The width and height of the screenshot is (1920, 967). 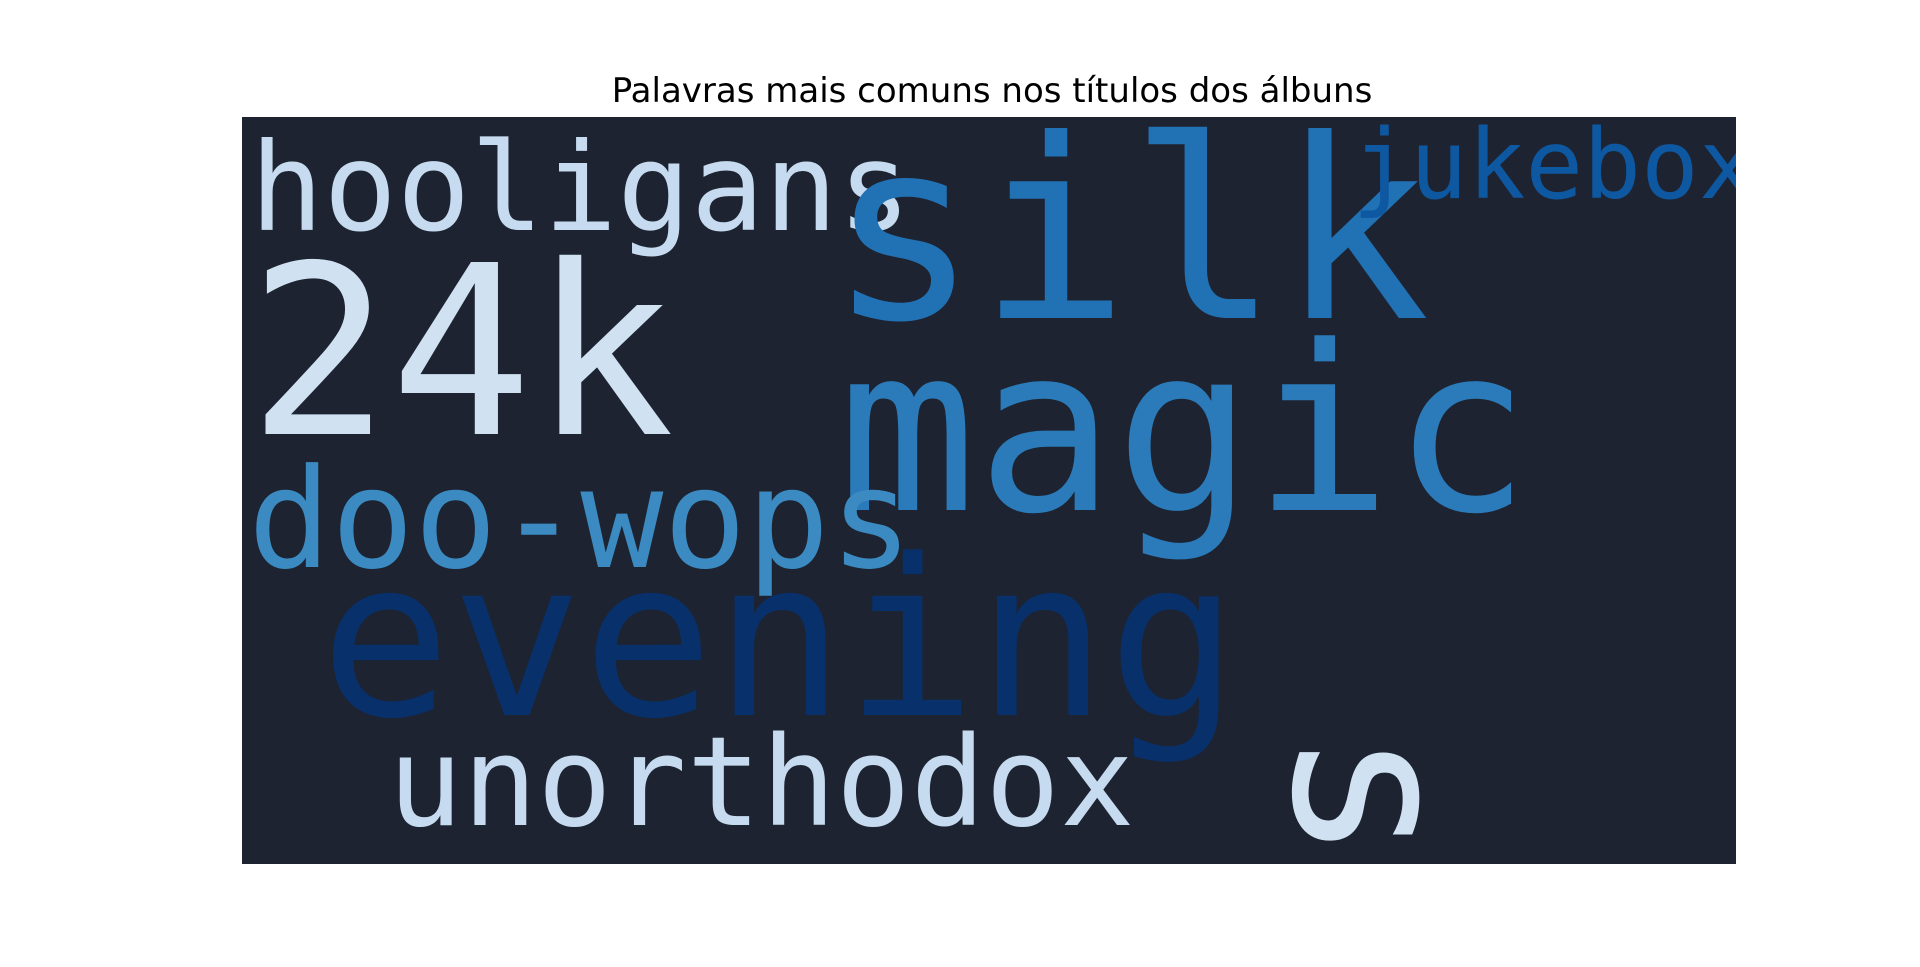 What do you see at coordinates (779, 640) in the screenshot?
I see `word-evening: evening` at bounding box center [779, 640].